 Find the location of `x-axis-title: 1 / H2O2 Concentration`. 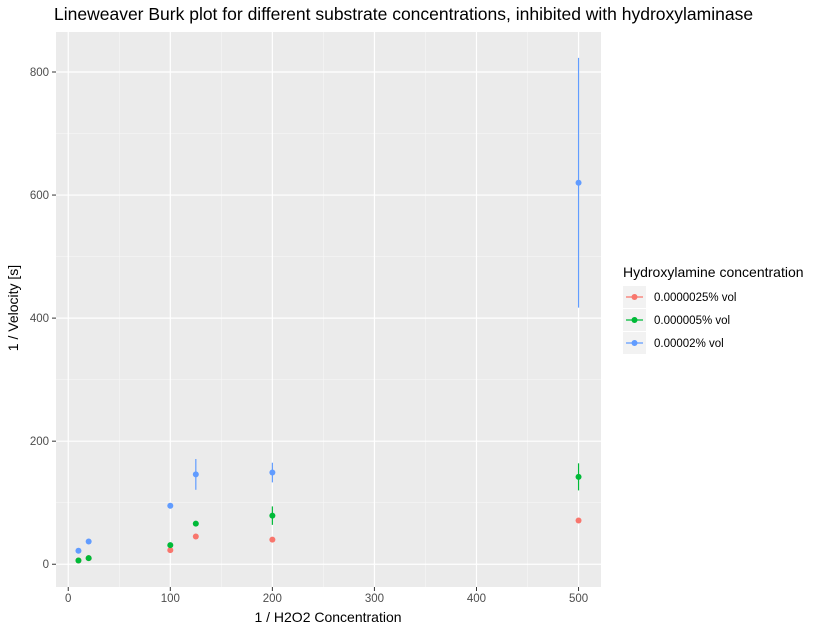

x-axis-title: 1 / H2O2 Concentration is located at coordinates (327, 617).